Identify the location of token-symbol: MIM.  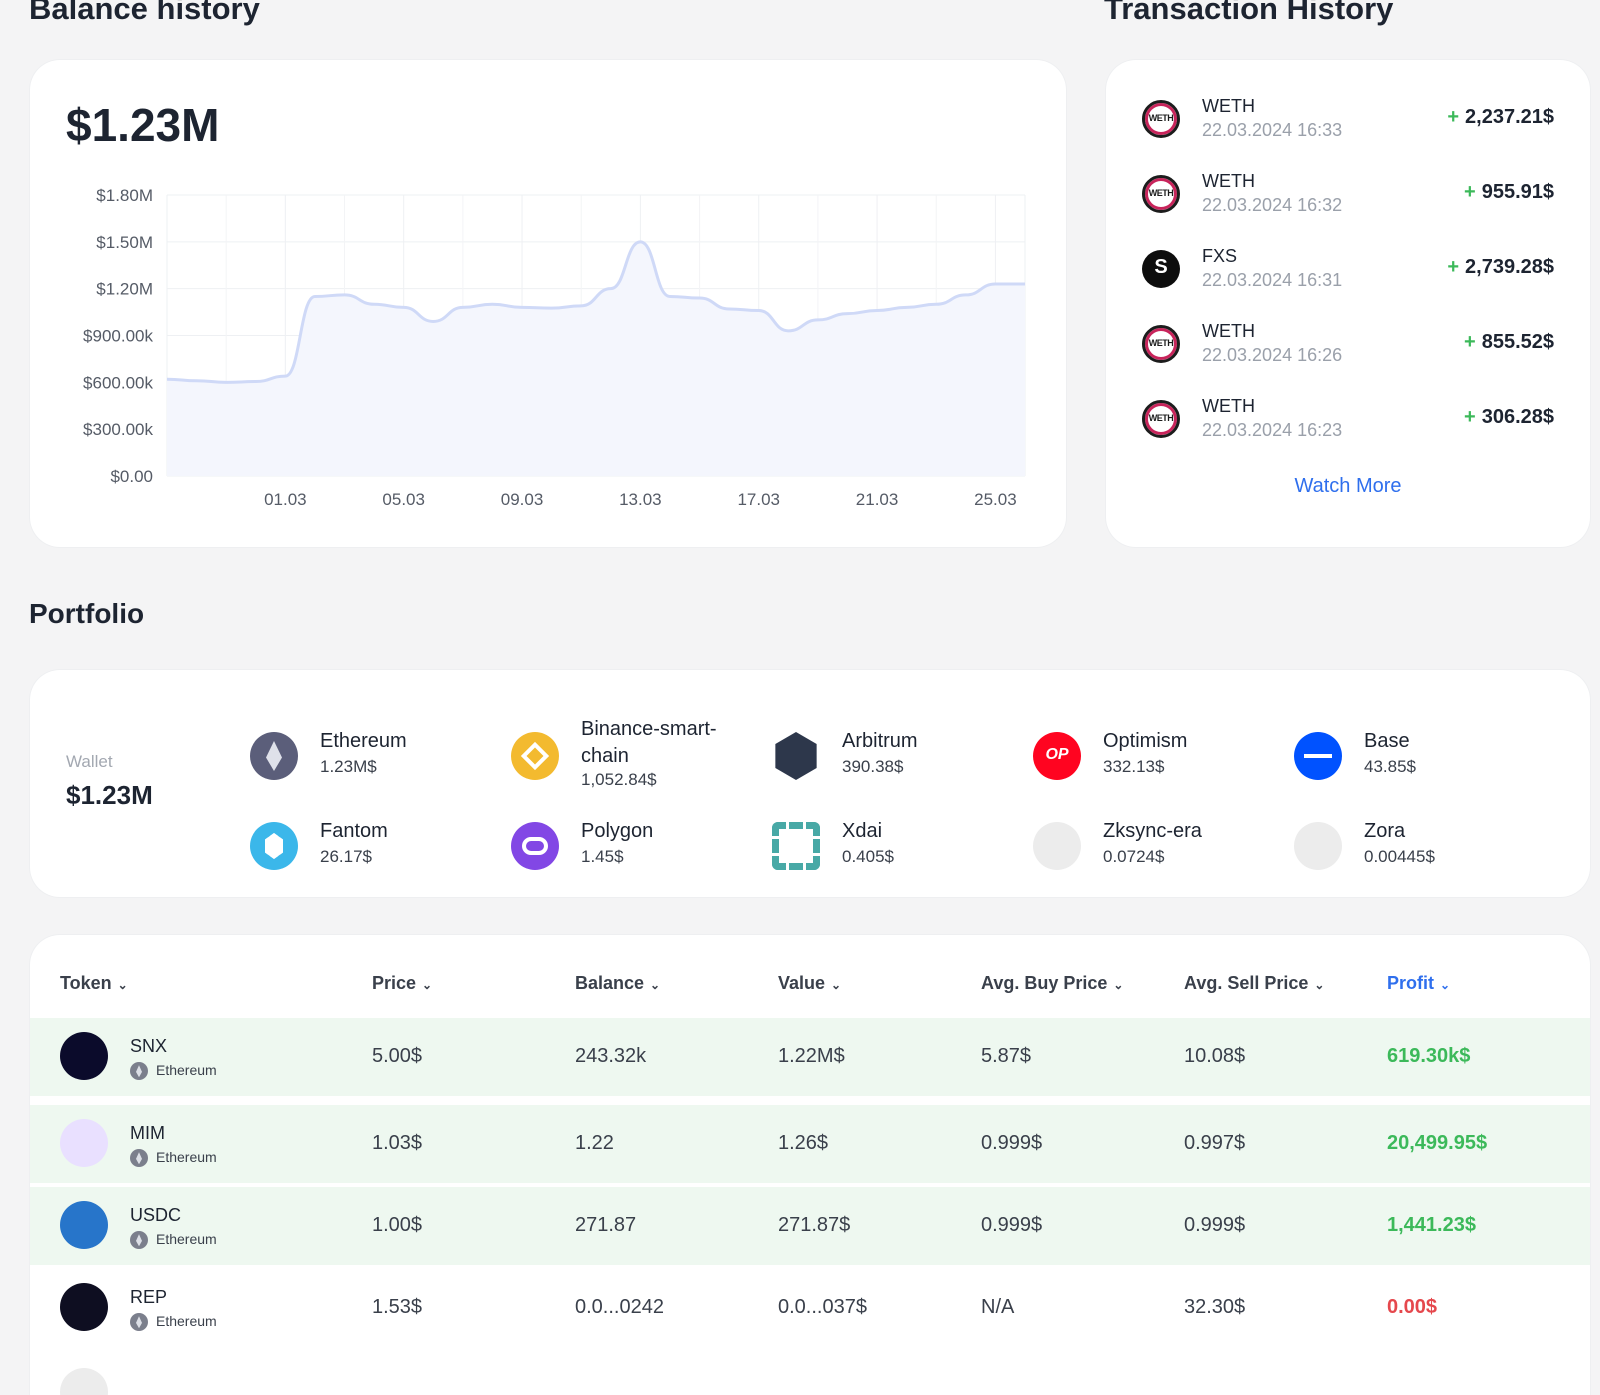
(147, 1133).